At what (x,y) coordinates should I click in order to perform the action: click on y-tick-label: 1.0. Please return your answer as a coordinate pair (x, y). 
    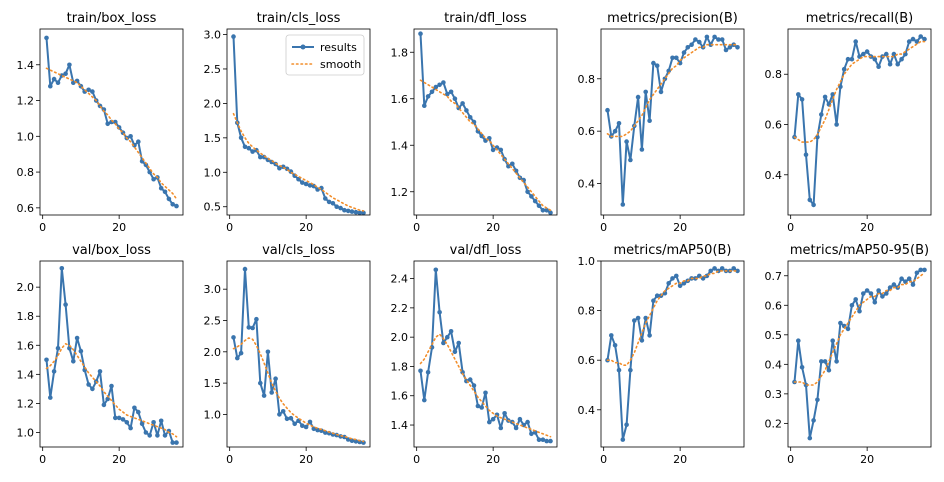
    Looking at the image, I should click on (213, 414).